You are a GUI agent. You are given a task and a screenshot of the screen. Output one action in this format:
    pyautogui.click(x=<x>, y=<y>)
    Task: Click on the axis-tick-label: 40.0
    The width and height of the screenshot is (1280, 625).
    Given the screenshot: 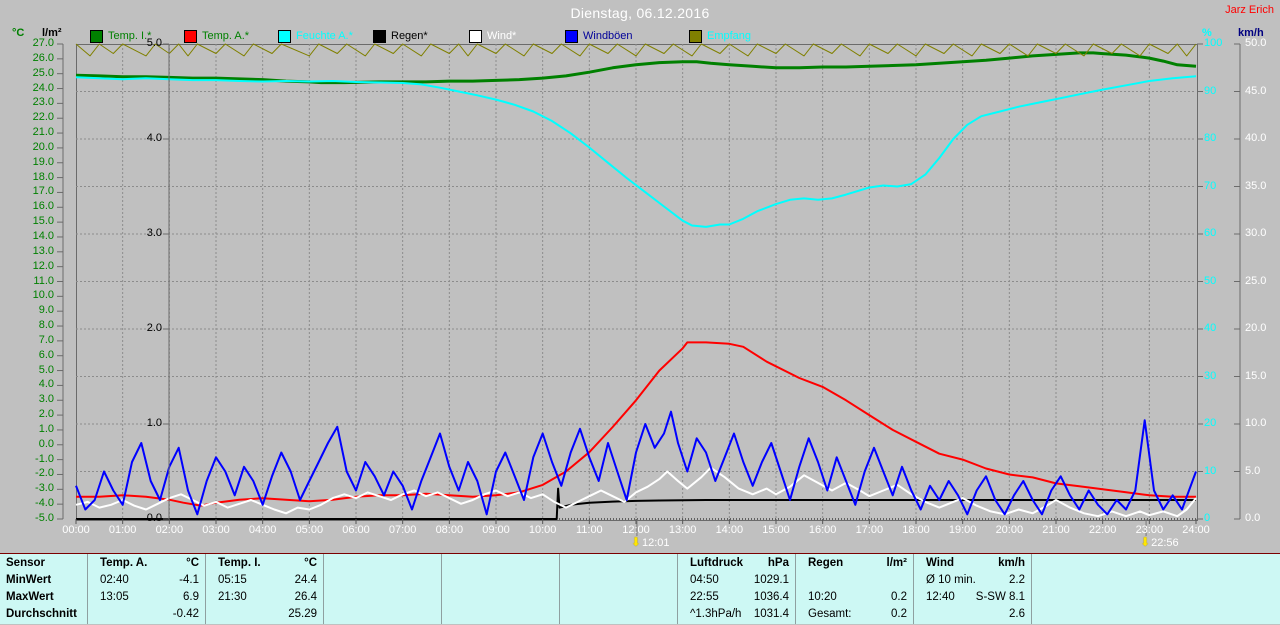 What is the action you would take?
    pyautogui.click(x=1256, y=138)
    